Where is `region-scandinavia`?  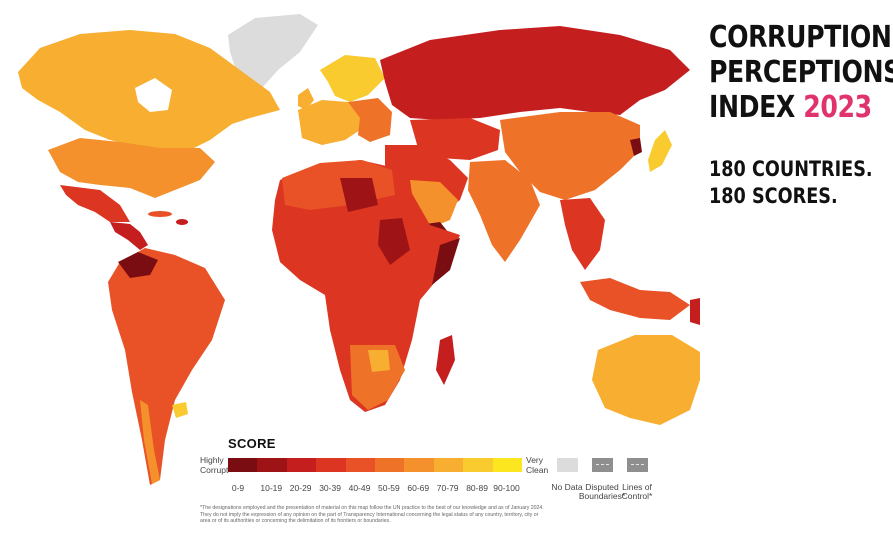
region-scandinavia is located at coordinates (352, 78).